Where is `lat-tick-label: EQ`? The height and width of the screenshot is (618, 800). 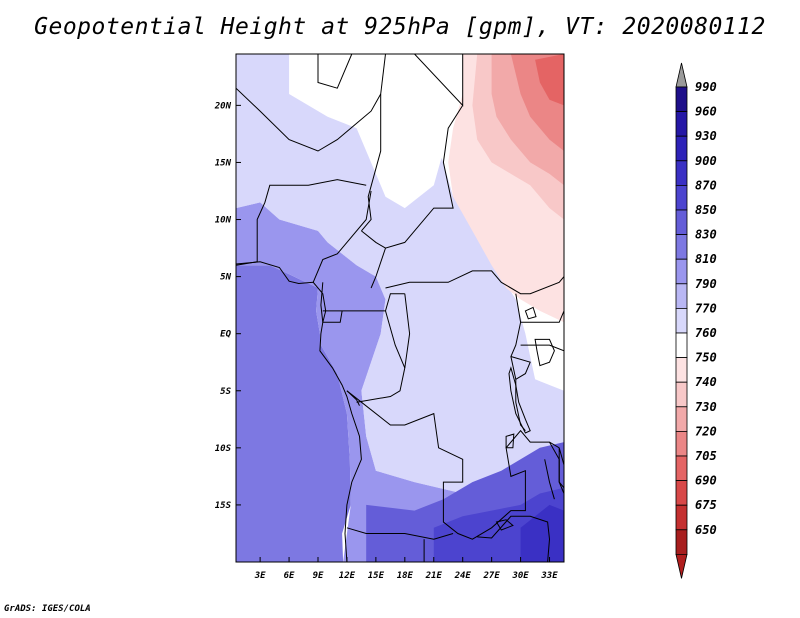 lat-tick-label: EQ is located at coordinates (225, 335).